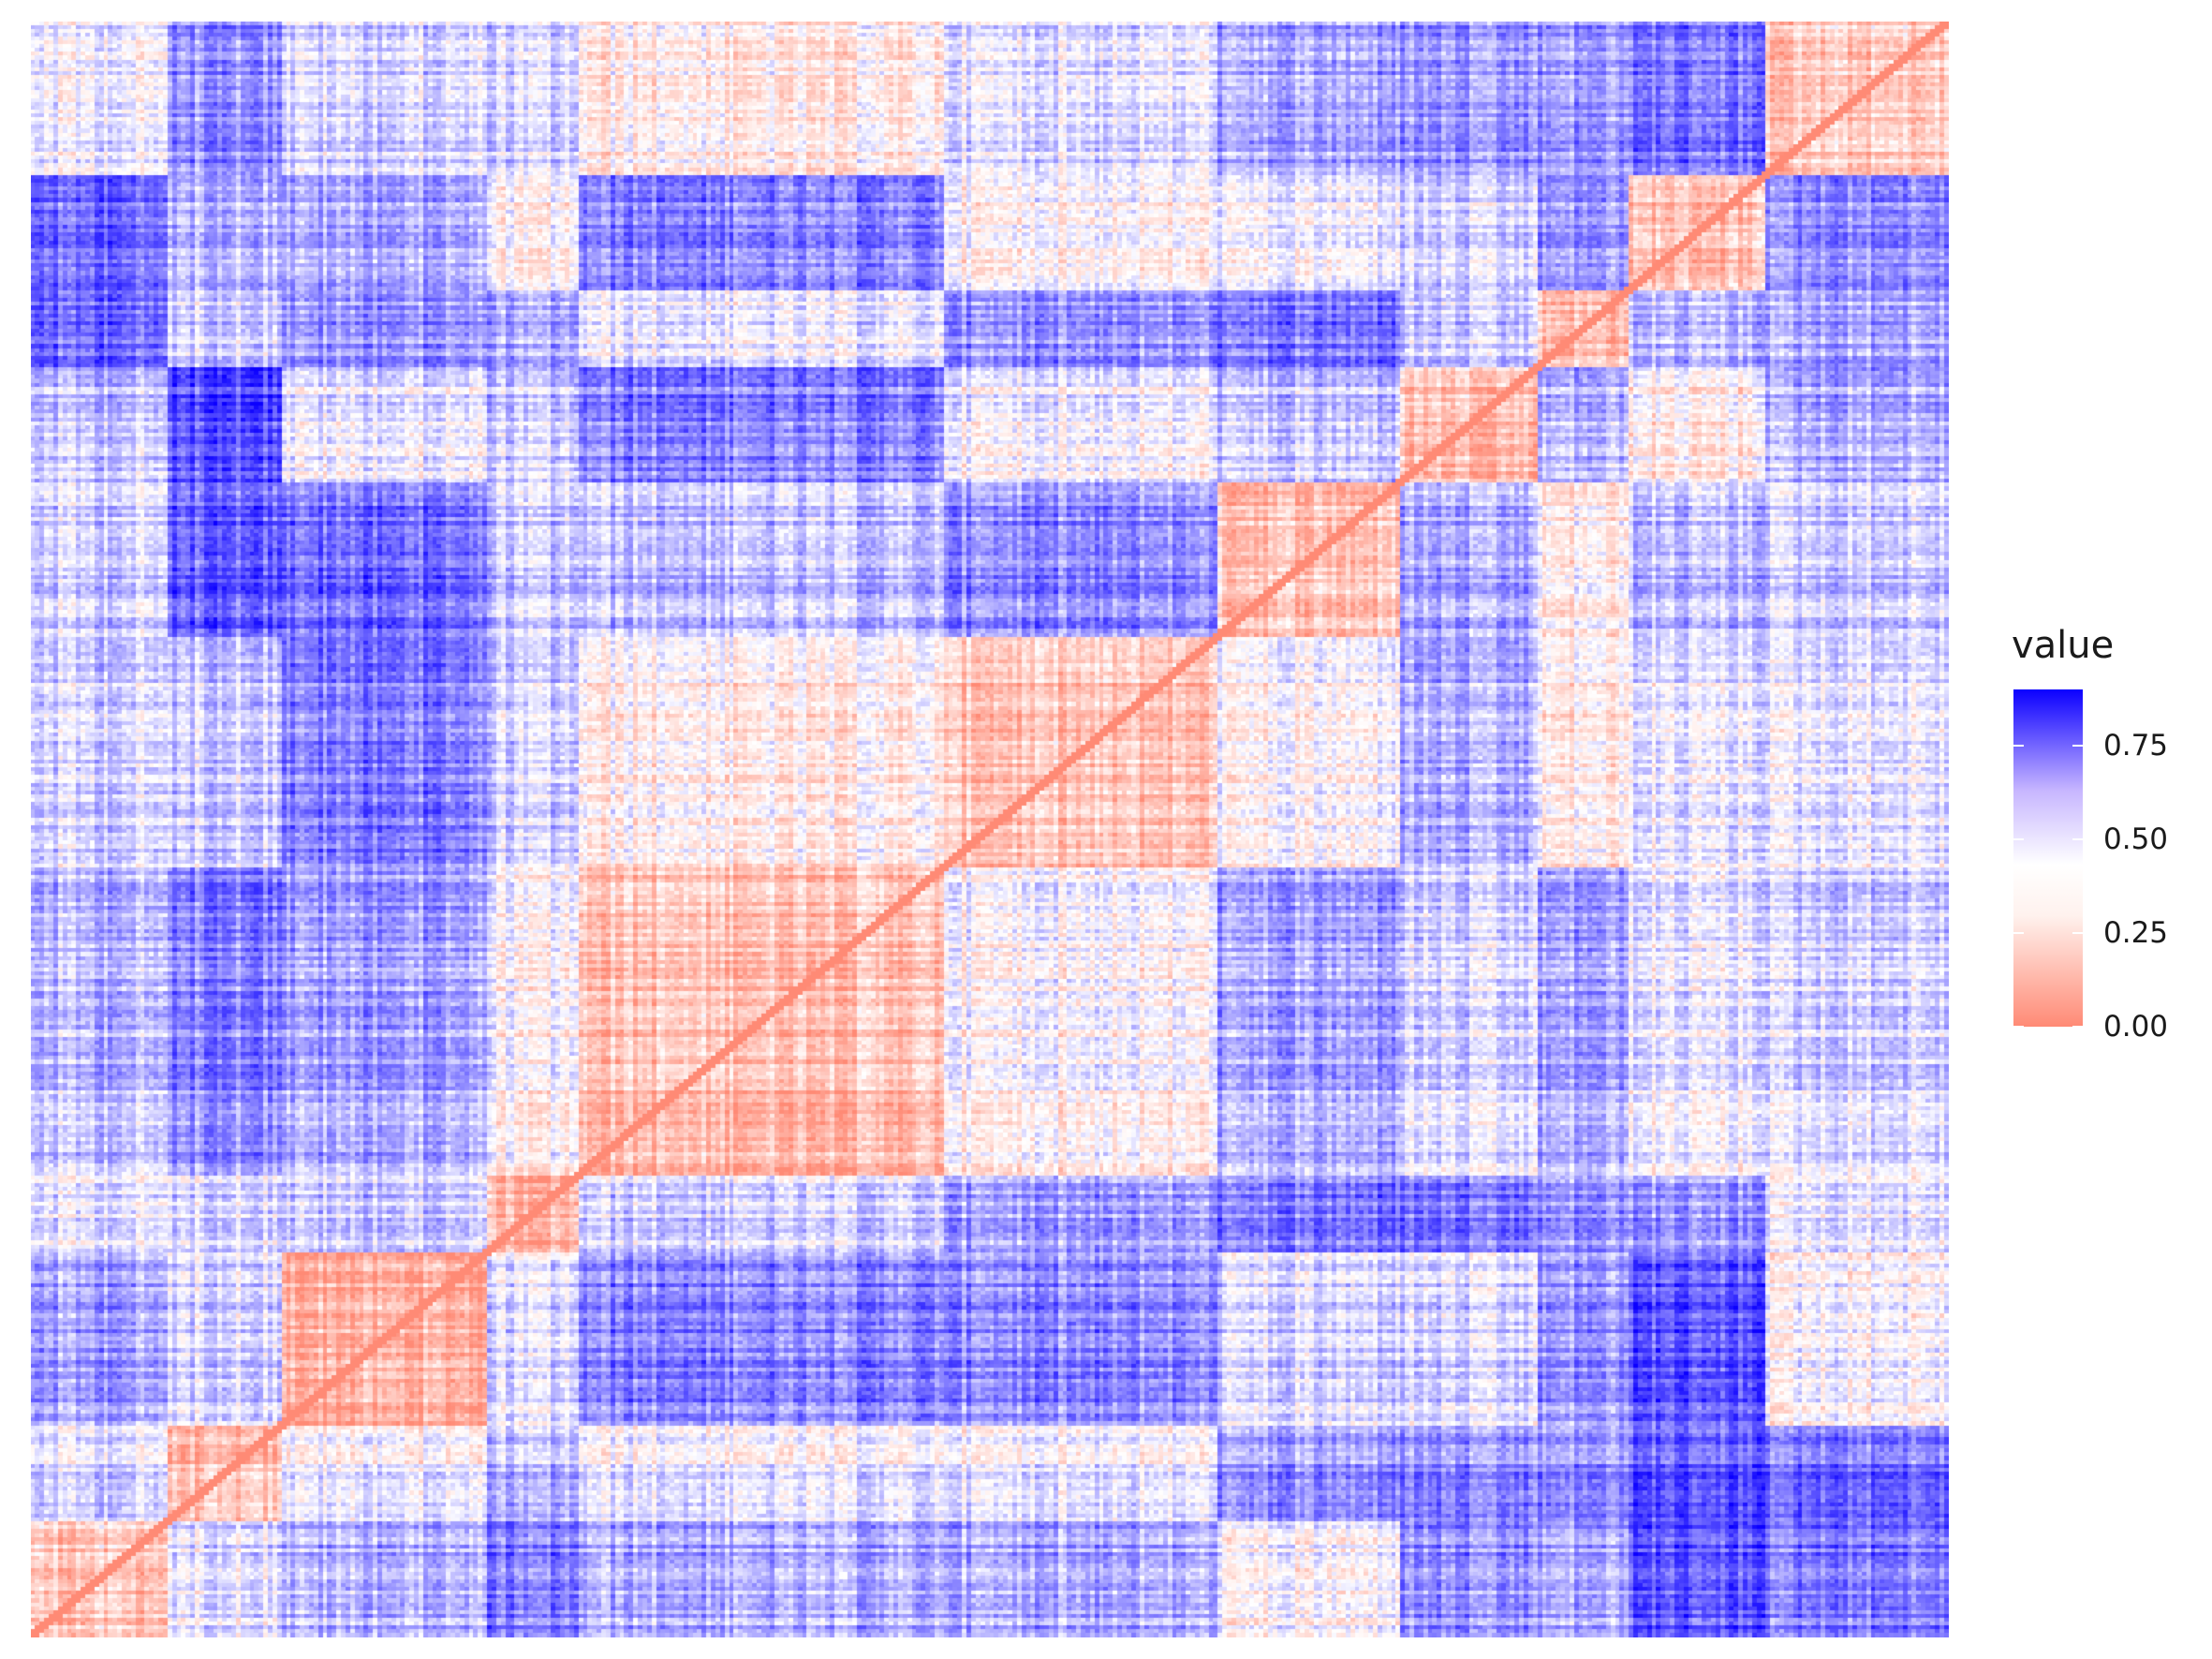 Image resolution: width=2212 pixels, height=1659 pixels. Describe the element at coordinates (2063, 645) in the screenshot. I see `legend-title: value` at that location.